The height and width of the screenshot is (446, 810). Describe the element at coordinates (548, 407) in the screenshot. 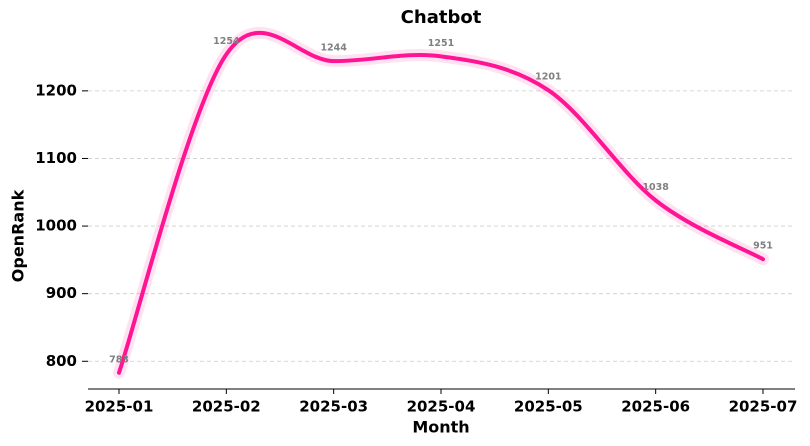

I see `x-tick-label: 2025-05` at that location.